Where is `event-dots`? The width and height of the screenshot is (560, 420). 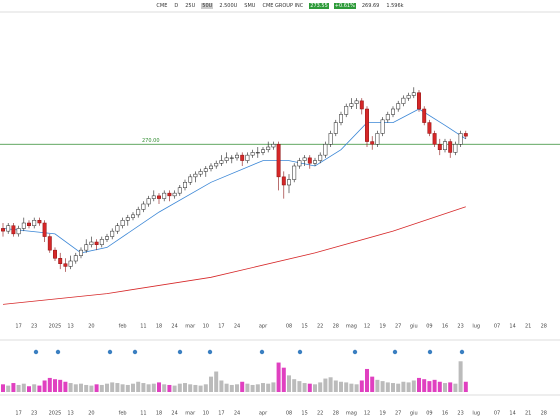 event-dots is located at coordinates (249, 352).